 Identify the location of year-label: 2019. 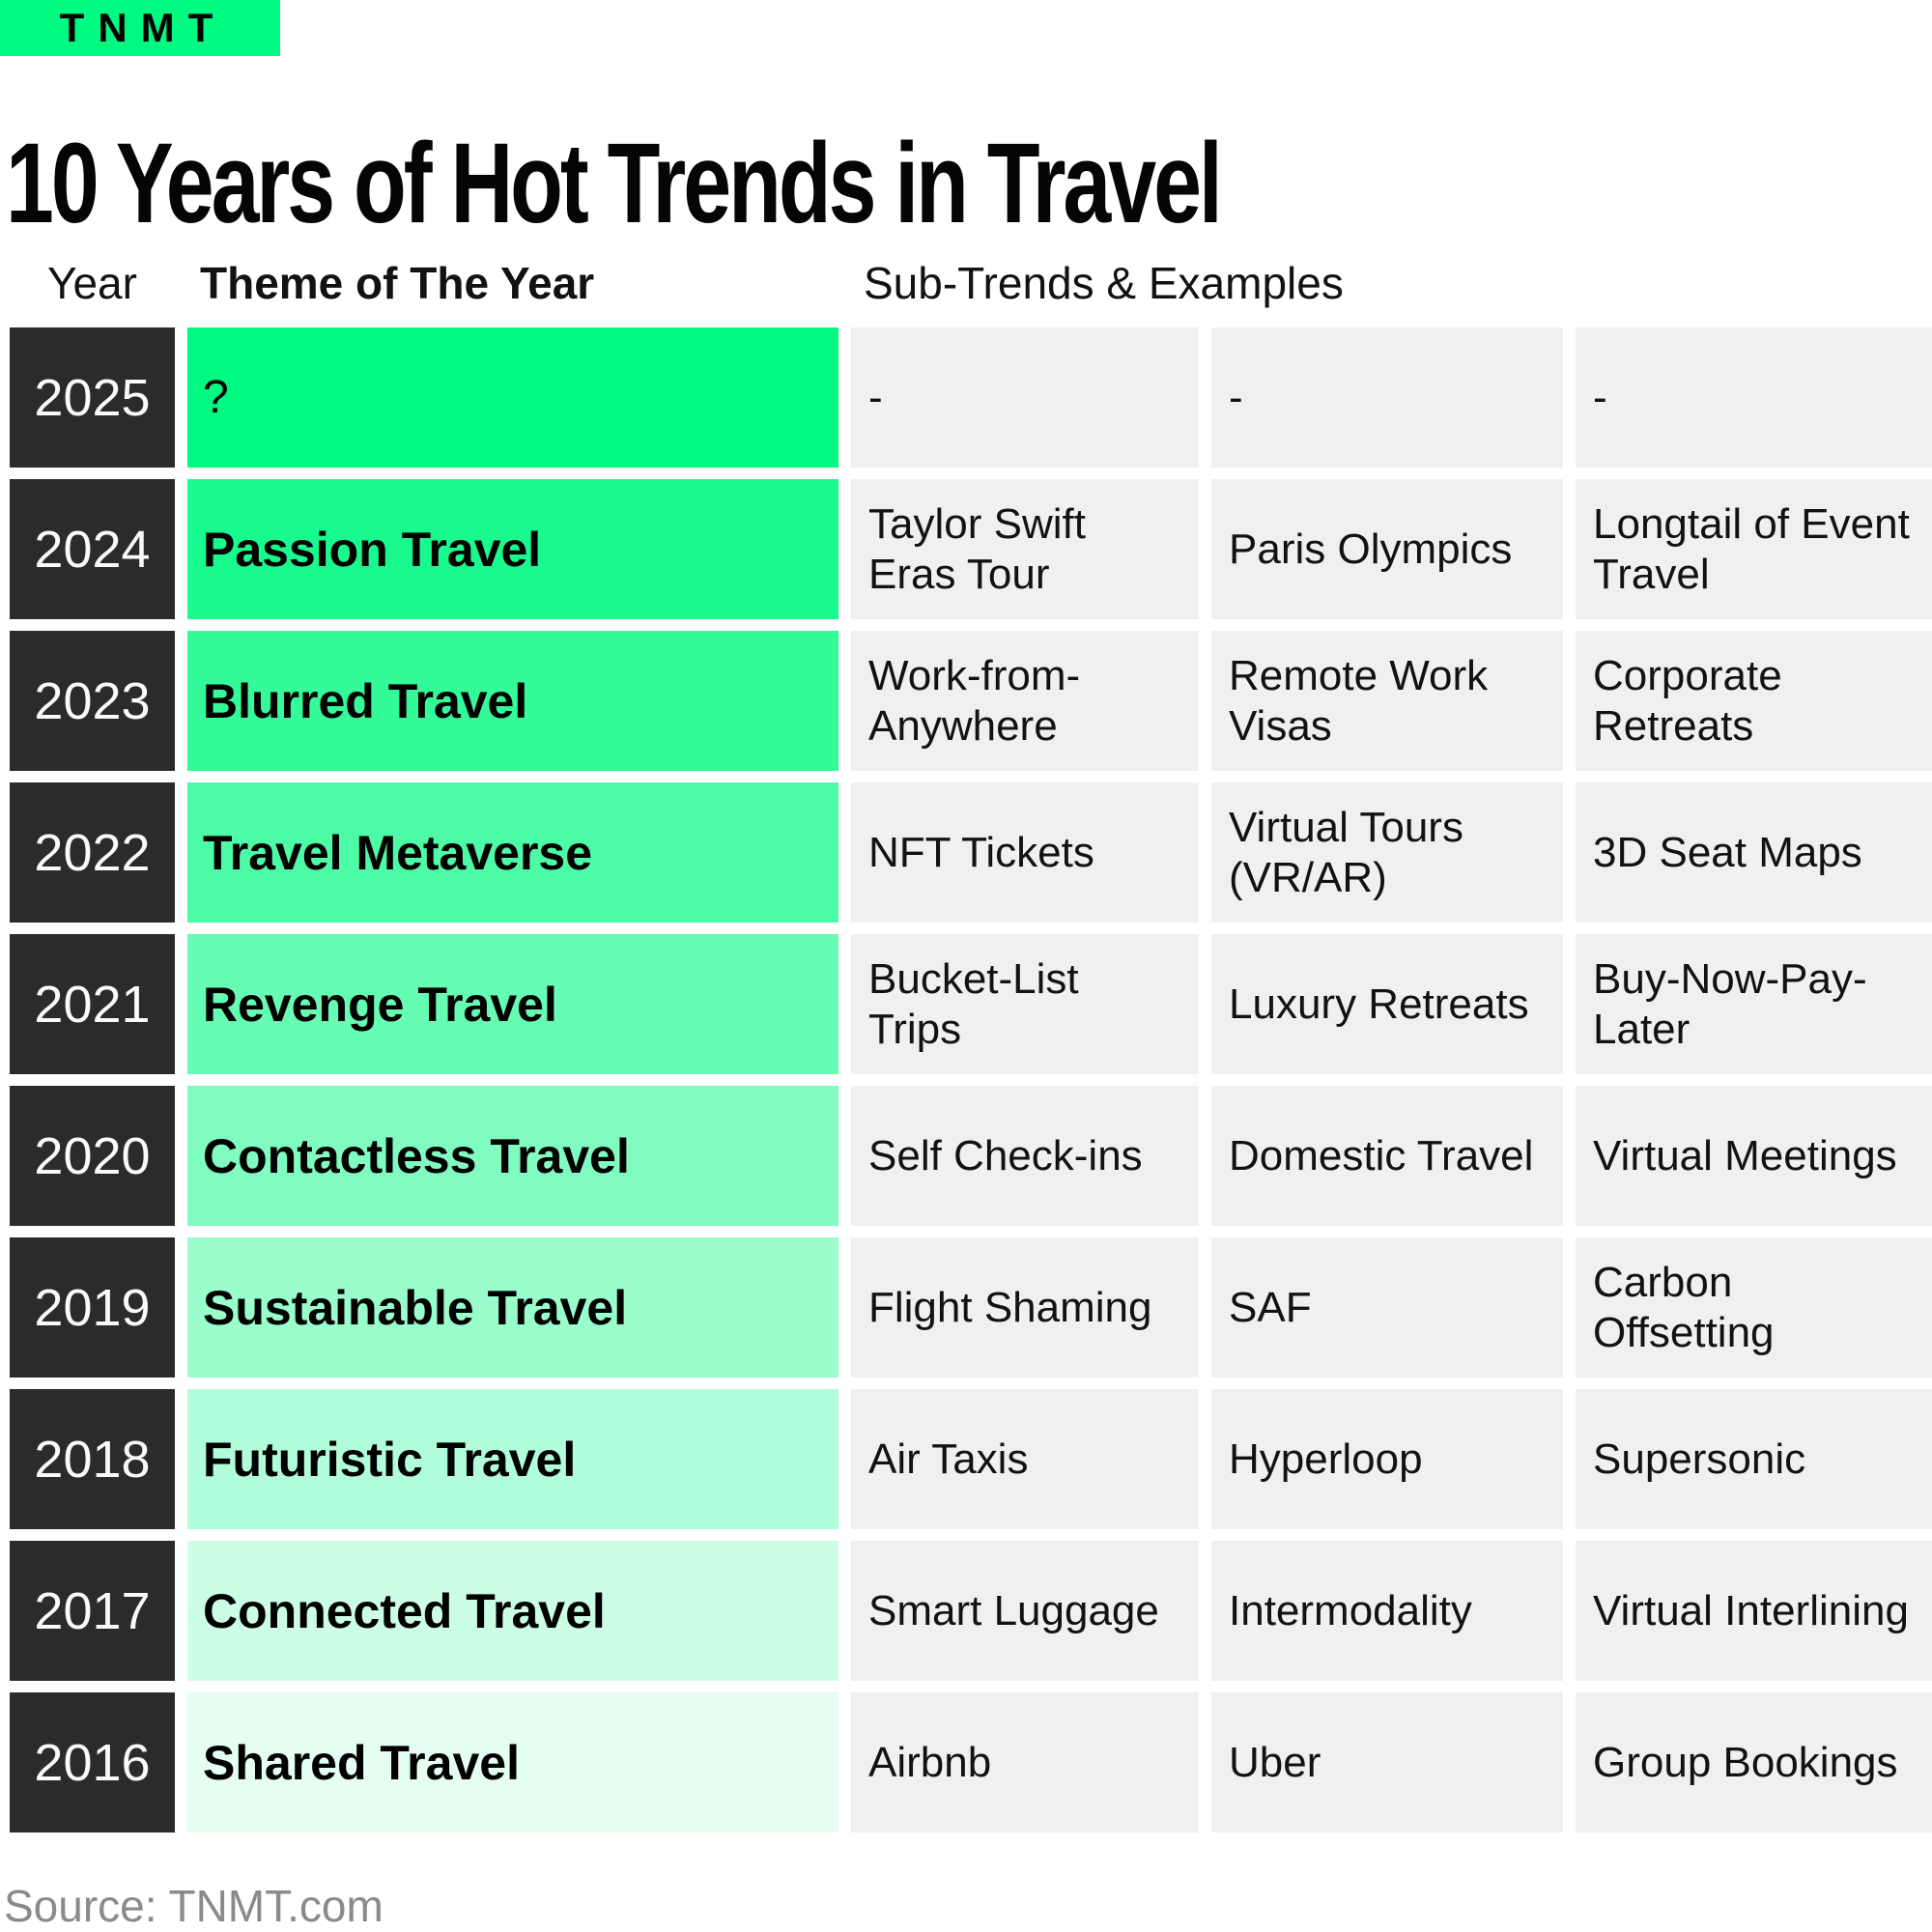
(92, 1307).